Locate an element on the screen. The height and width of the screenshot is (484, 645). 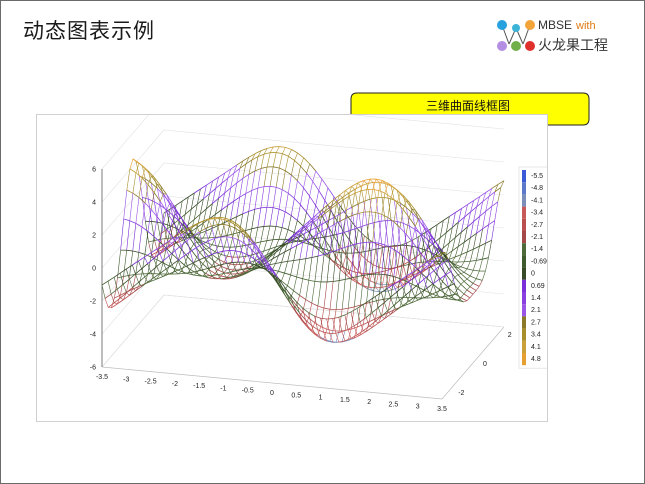
floor-edge is located at coordinates (303, 363).